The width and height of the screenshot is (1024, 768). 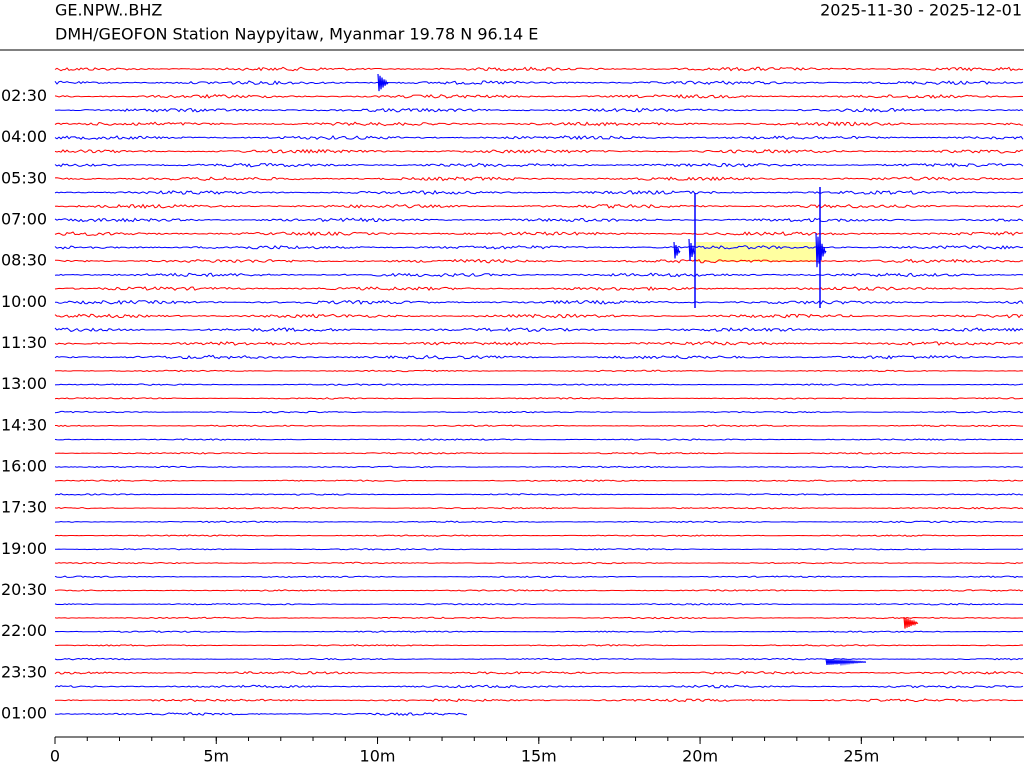 I want to click on highlight, so click(x=756, y=252).